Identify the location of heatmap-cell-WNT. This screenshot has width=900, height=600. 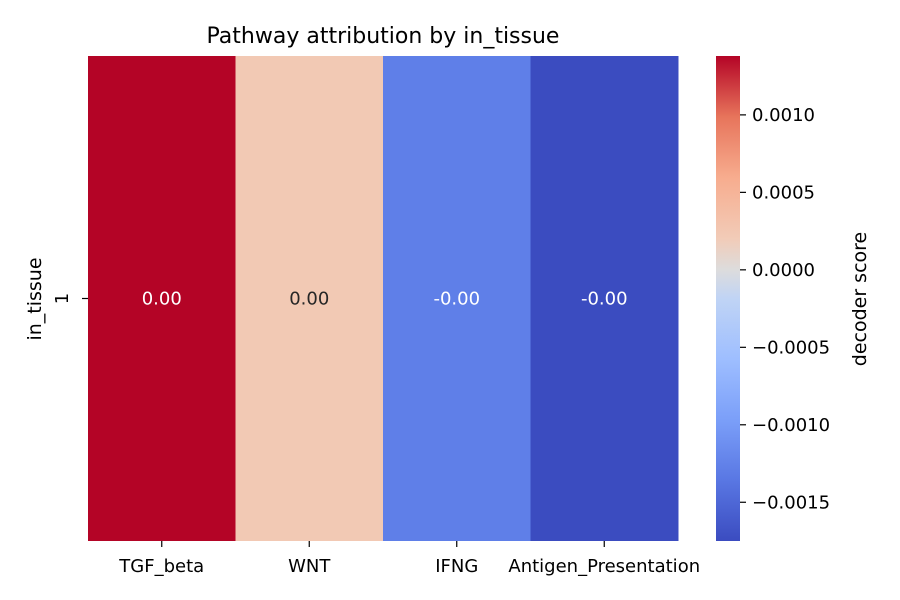
(309, 298).